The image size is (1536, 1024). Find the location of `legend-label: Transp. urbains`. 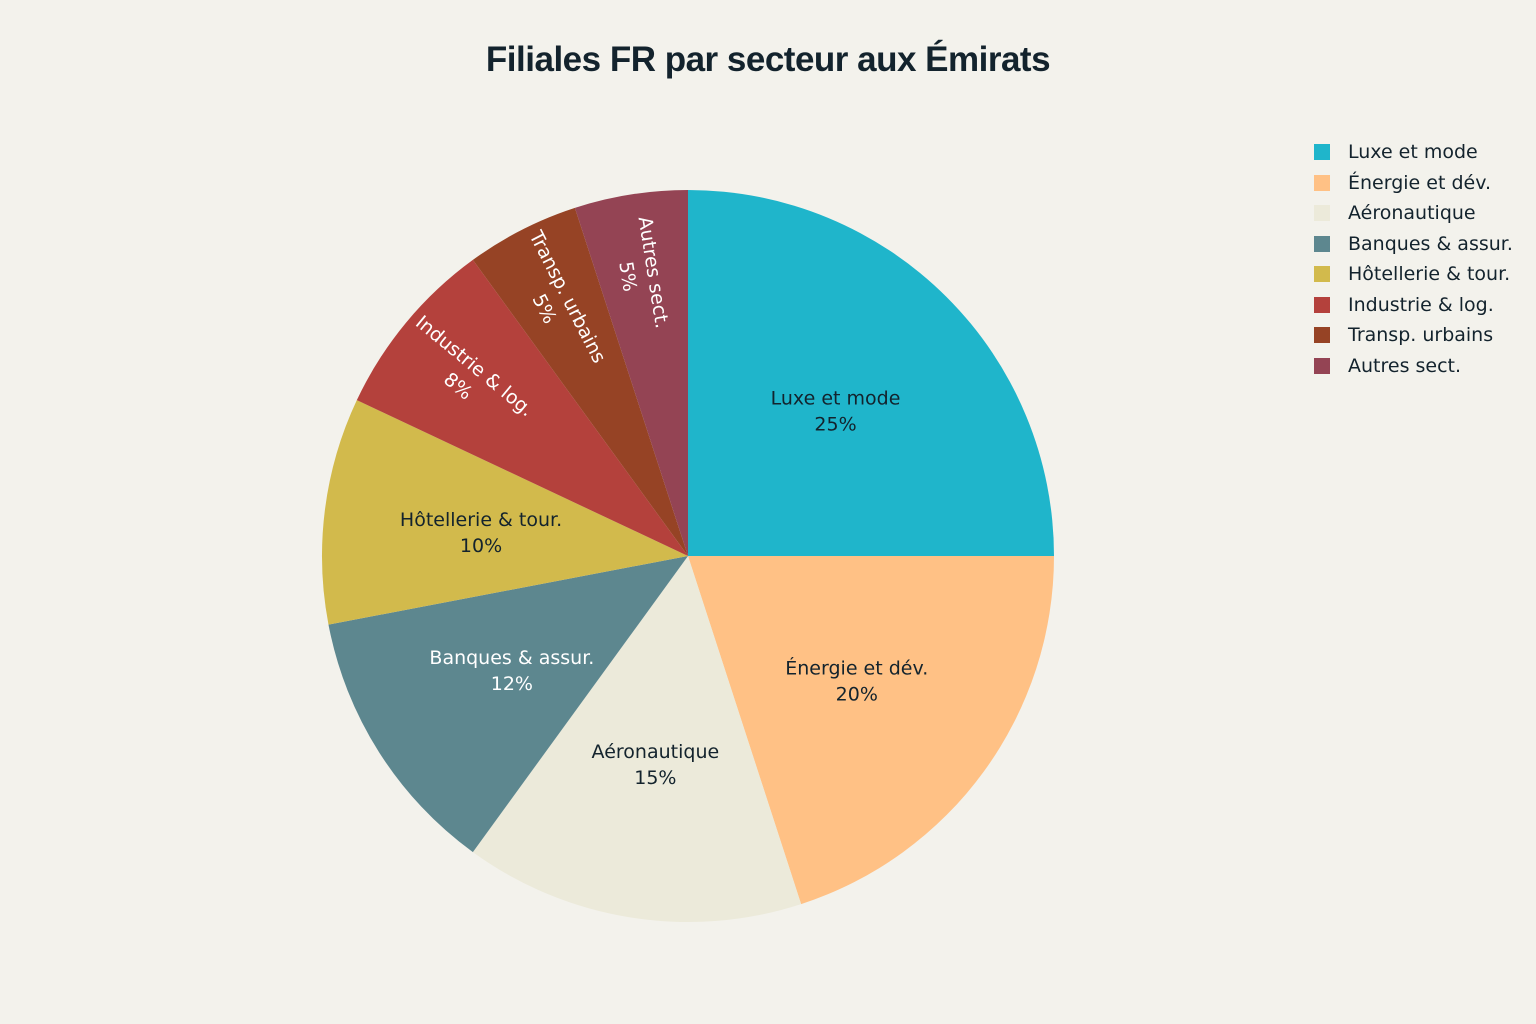

legend-label: Transp. urbains is located at coordinates (1421, 335).